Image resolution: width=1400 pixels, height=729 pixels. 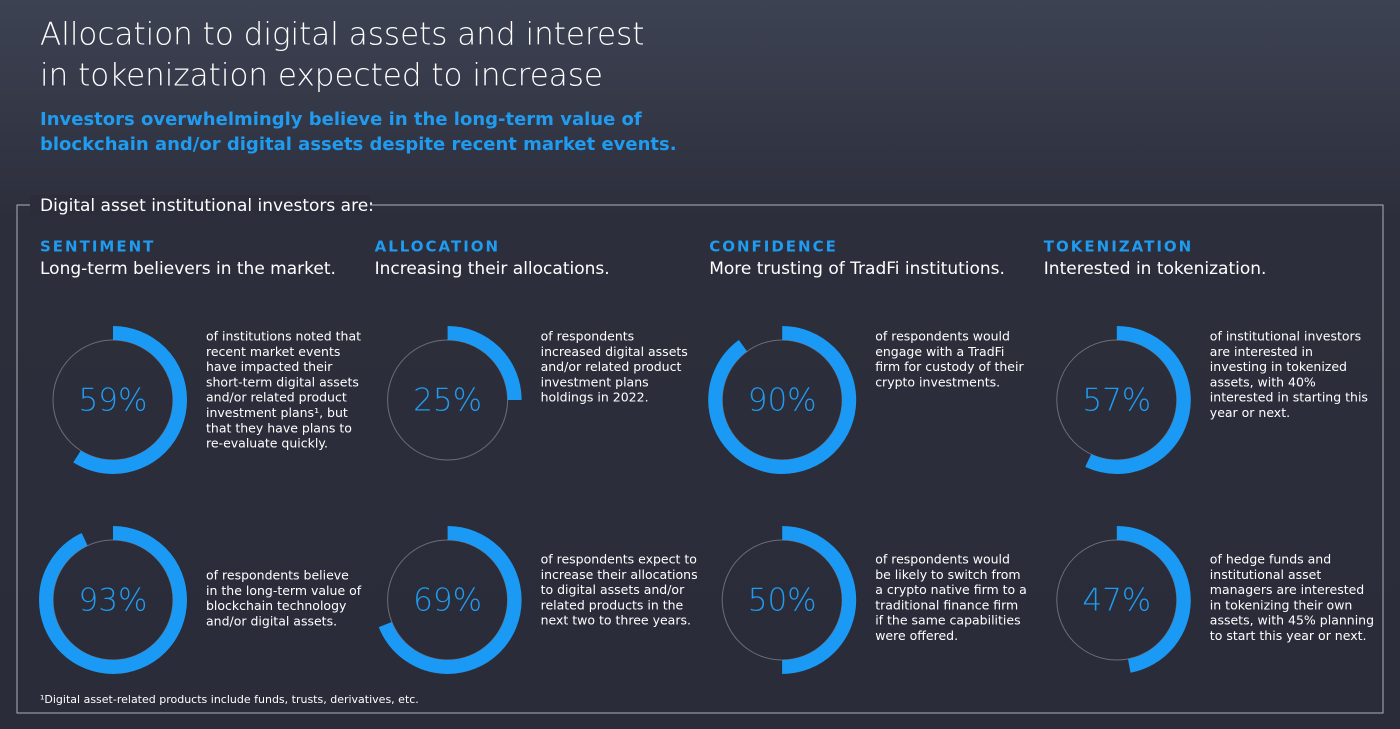 What do you see at coordinates (595, 397) in the screenshot?
I see `description-line: holdings in 2022.` at bounding box center [595, 397].